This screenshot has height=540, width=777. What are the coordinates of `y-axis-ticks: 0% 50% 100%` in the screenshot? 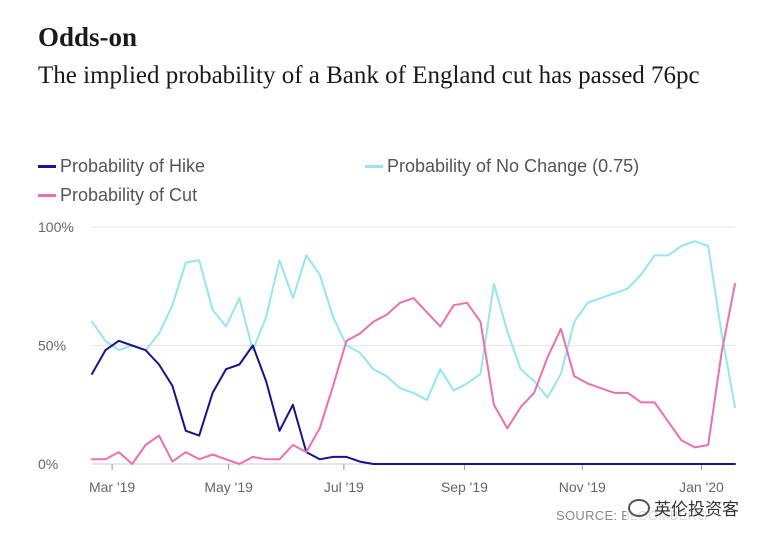 It's located at (56, 345).